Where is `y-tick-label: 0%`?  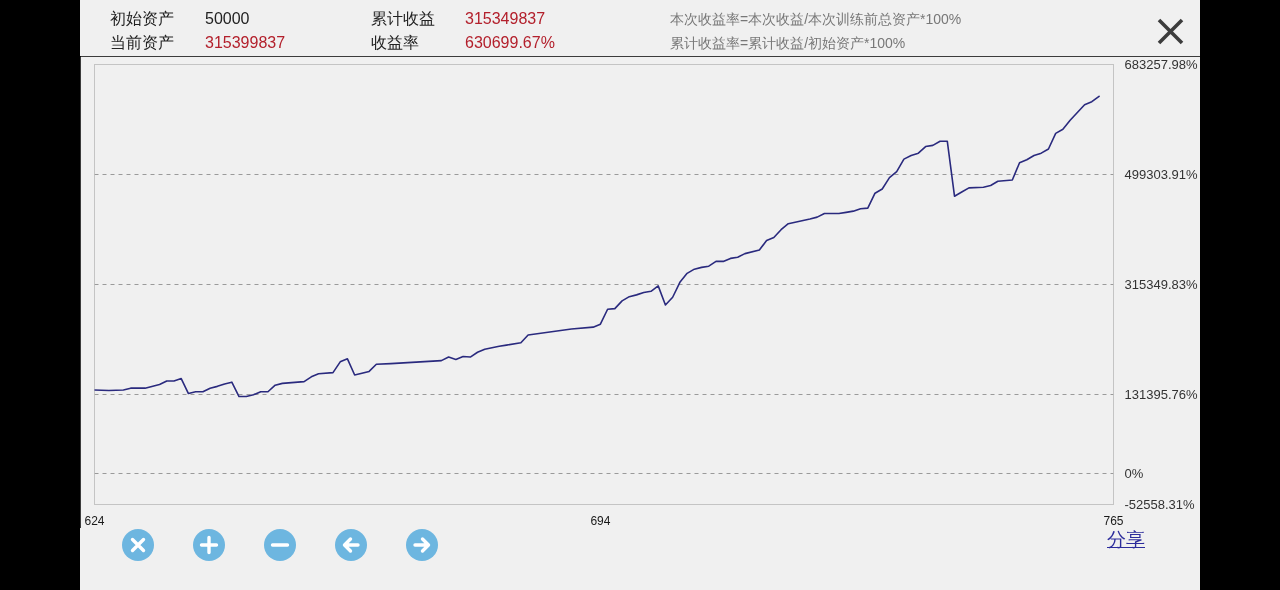
y-tick-label: 0% is located at coordinates (1134, 473).